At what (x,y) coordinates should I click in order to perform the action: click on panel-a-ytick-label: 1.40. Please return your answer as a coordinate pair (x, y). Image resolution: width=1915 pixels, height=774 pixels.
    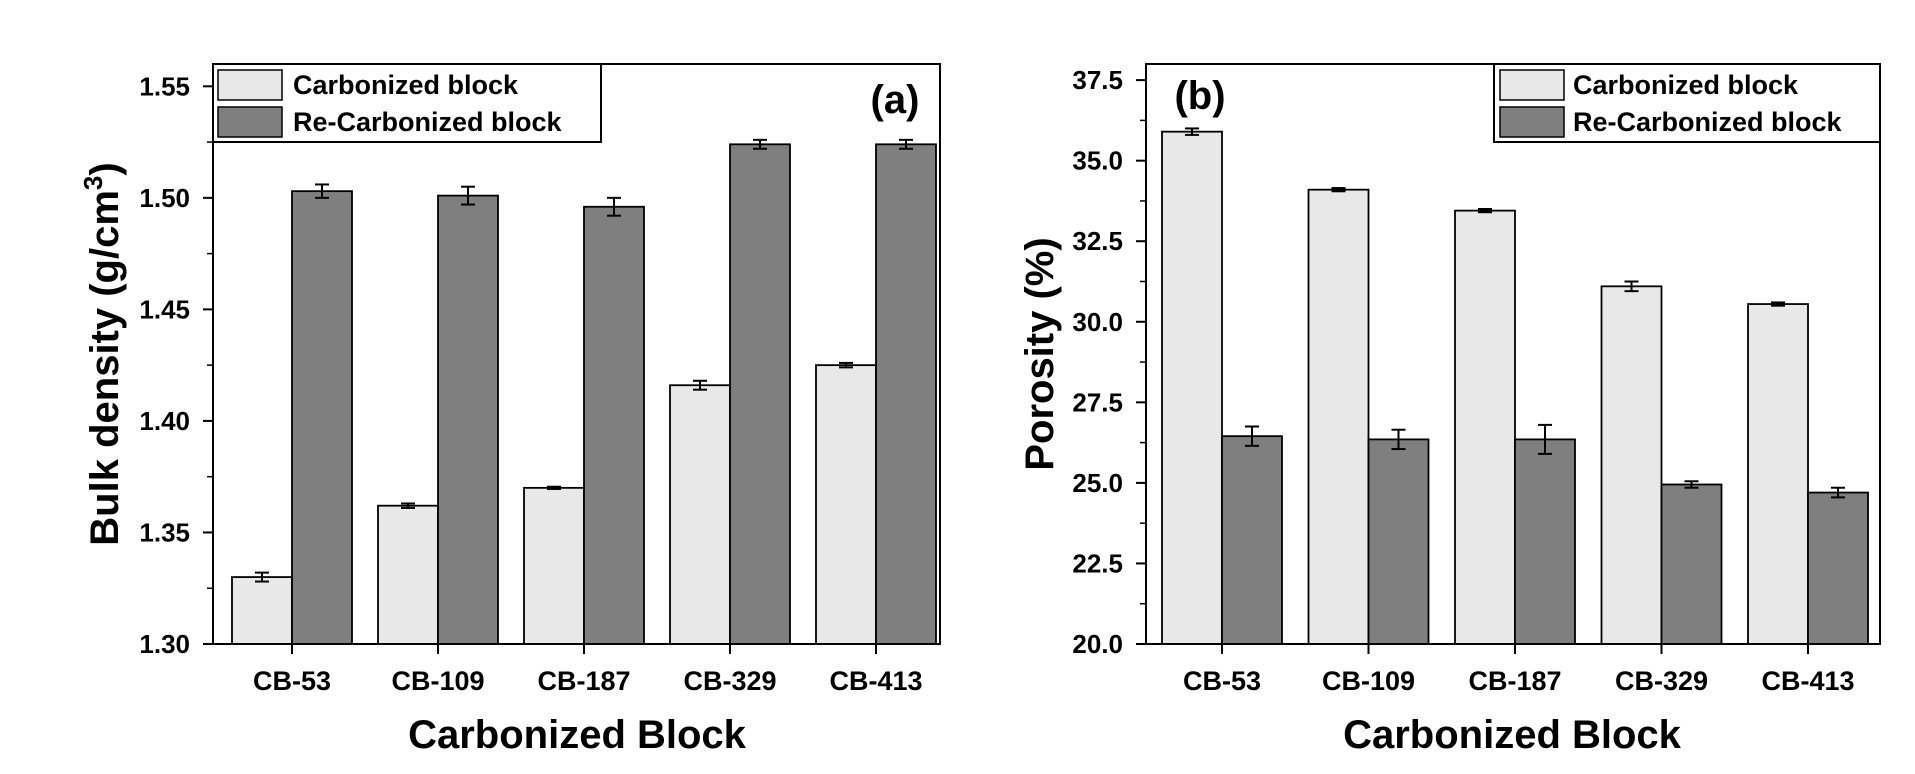
    Looking at the image, I should click on (164, 421).